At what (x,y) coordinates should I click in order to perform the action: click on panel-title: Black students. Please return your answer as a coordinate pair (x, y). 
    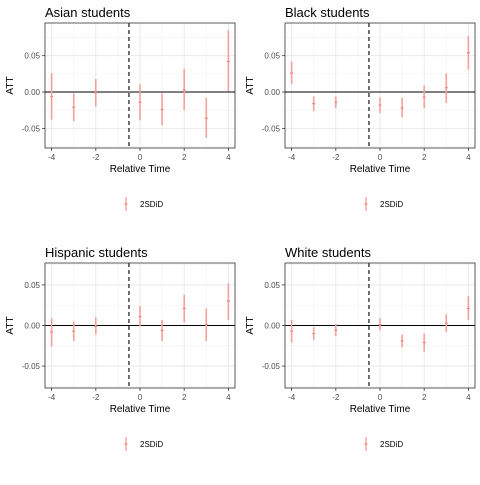
    Looking at the image, I should click on (327, 12).